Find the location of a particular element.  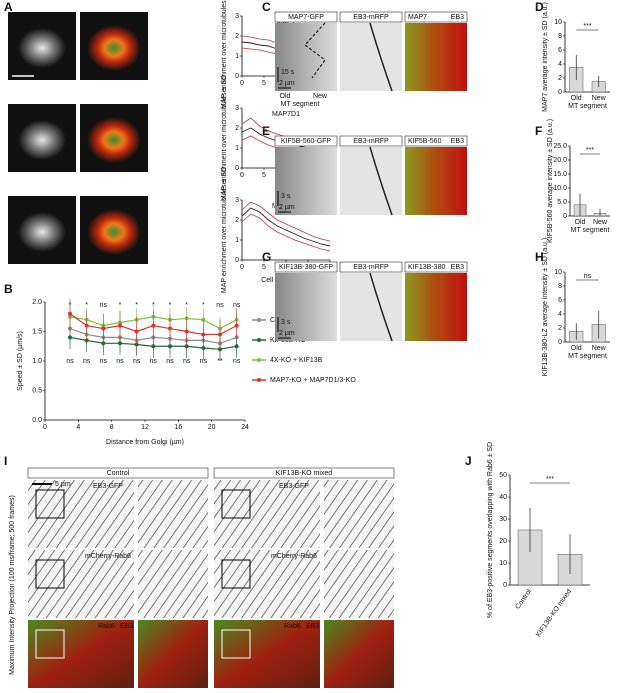

panel-letter: J is located at coordinates (468, 461).